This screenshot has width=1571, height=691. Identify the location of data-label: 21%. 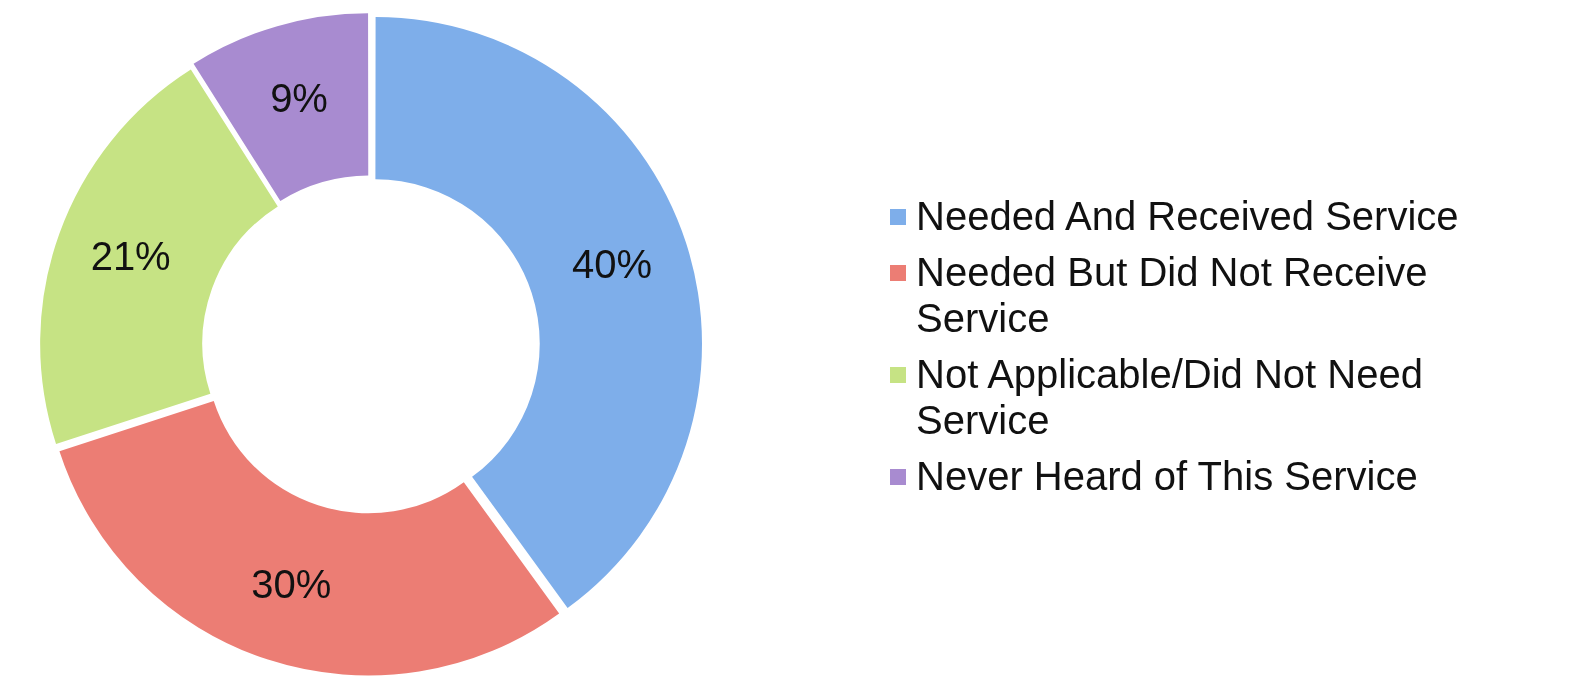
(130, 256).